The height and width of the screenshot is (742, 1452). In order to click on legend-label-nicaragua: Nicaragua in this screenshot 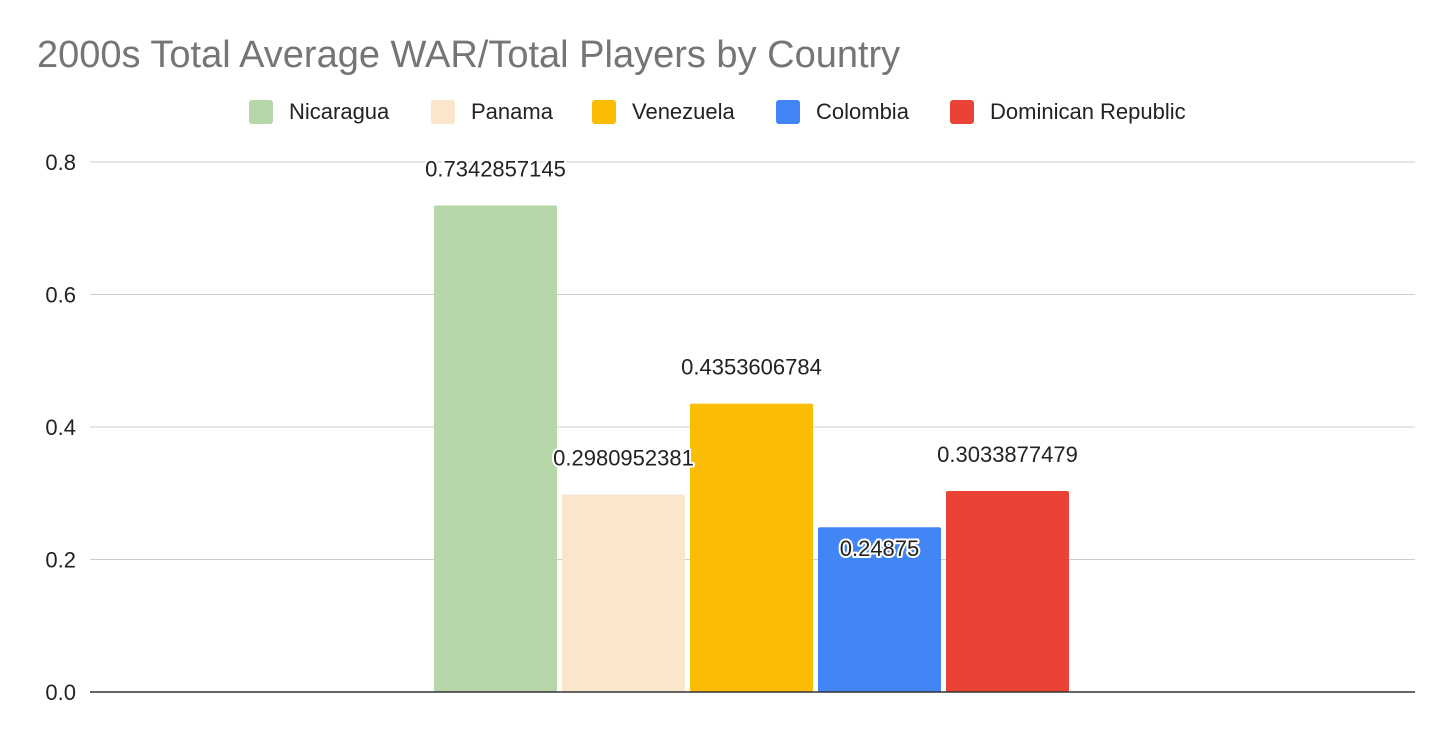, I will do `click(339, 111)`.